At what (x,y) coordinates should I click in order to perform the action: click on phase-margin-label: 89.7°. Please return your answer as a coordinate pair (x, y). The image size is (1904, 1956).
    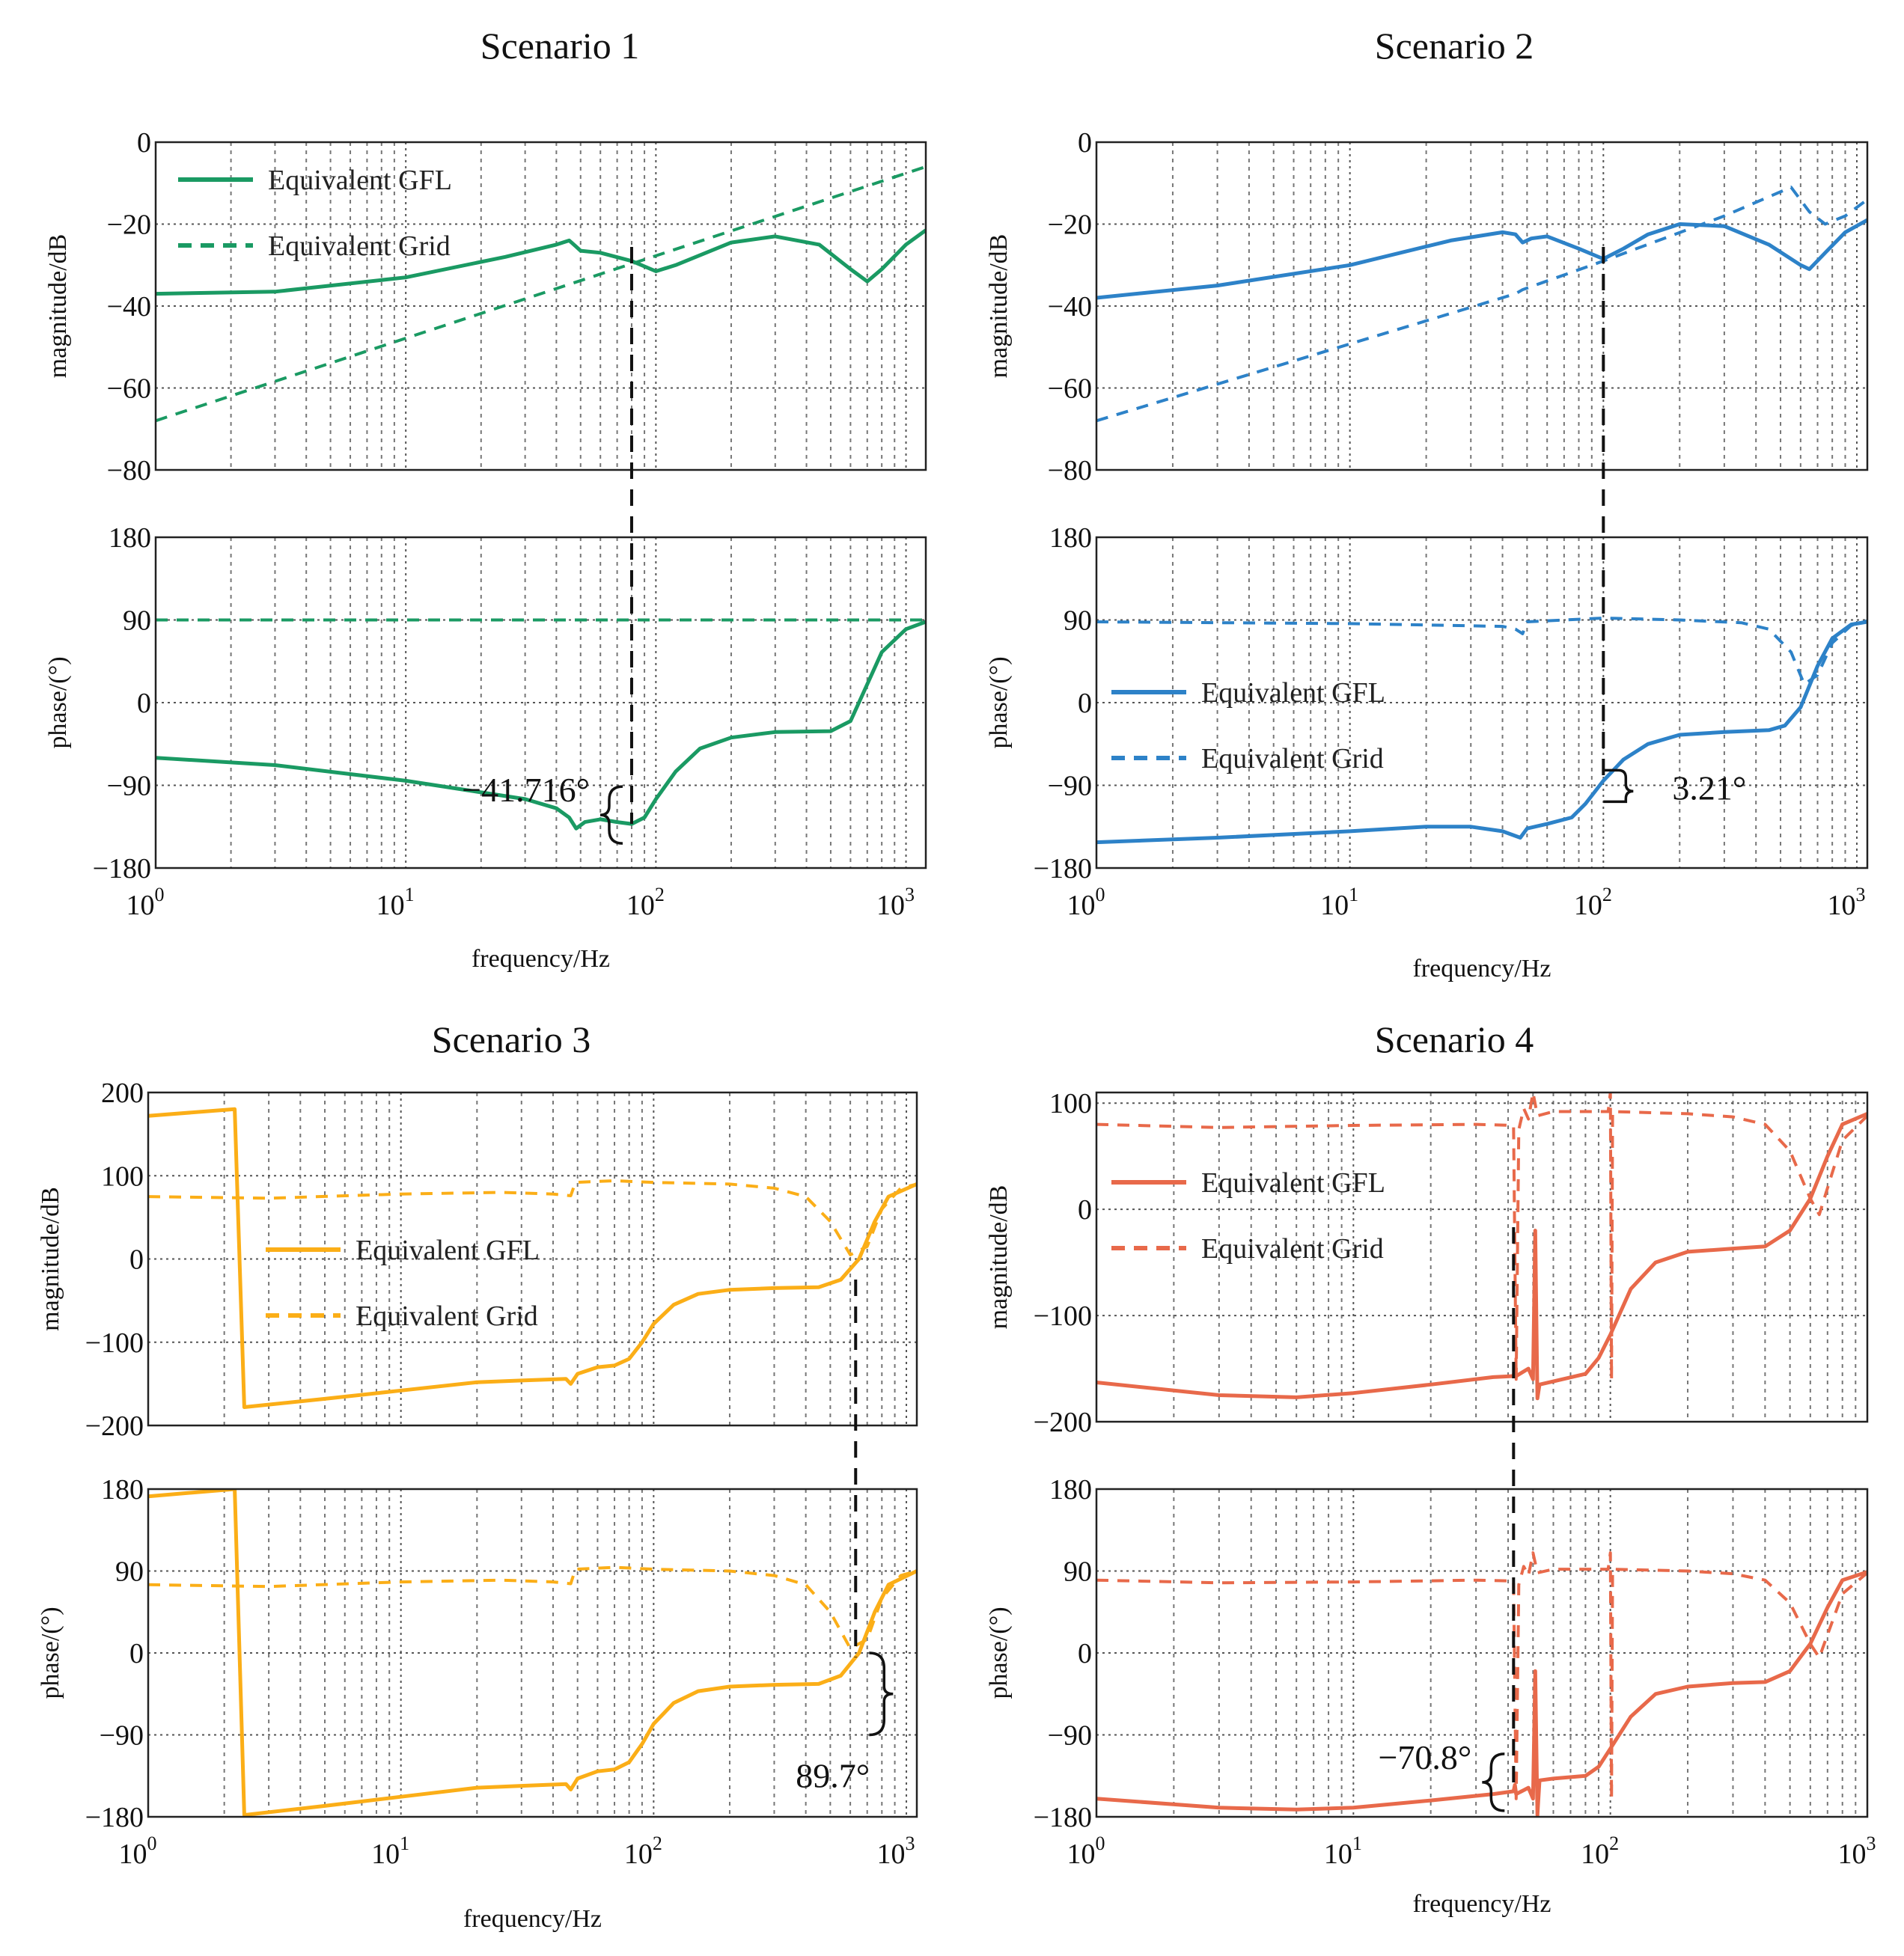
    Looking at the image, I should click on (833, 1776).